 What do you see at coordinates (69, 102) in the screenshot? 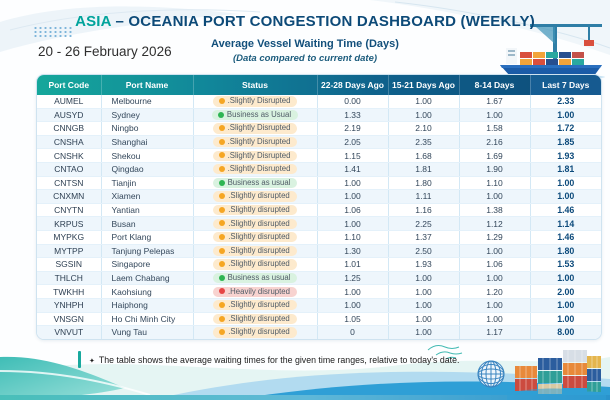
I see `port-code-cell: AUMEL` at bounding box center [69, 102].